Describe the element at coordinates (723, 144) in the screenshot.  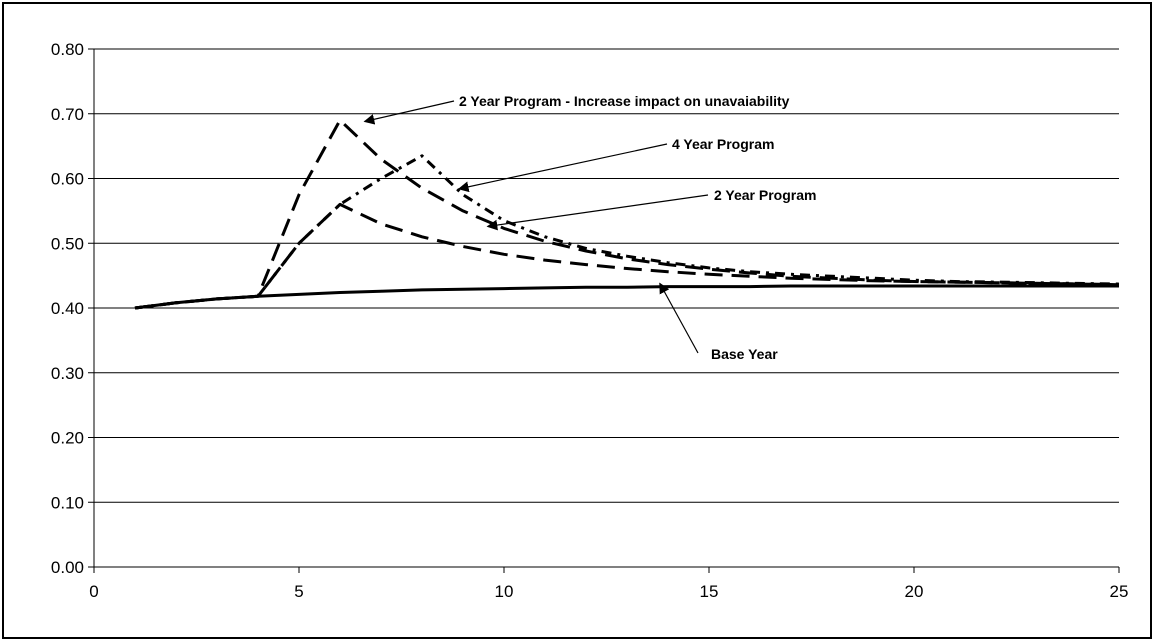
I see `annotation-label-four_year: 4 Year Program` at that location.